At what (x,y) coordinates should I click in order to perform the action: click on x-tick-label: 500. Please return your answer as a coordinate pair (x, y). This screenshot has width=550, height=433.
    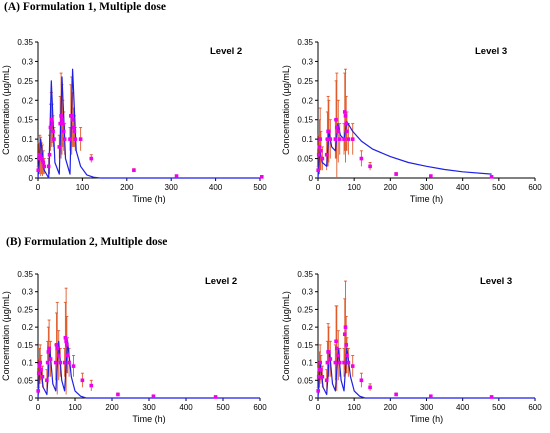
    Looking at the image, I should click on (499, 407).